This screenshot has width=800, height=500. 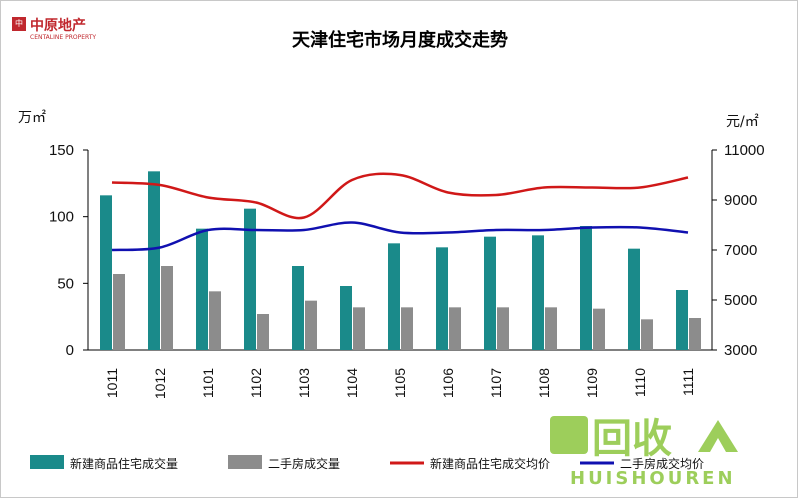 What do you see at coordinates (400, 383) in the screenshot?
I see `x-tick-label: 1105` at bounding box center [400, 383].